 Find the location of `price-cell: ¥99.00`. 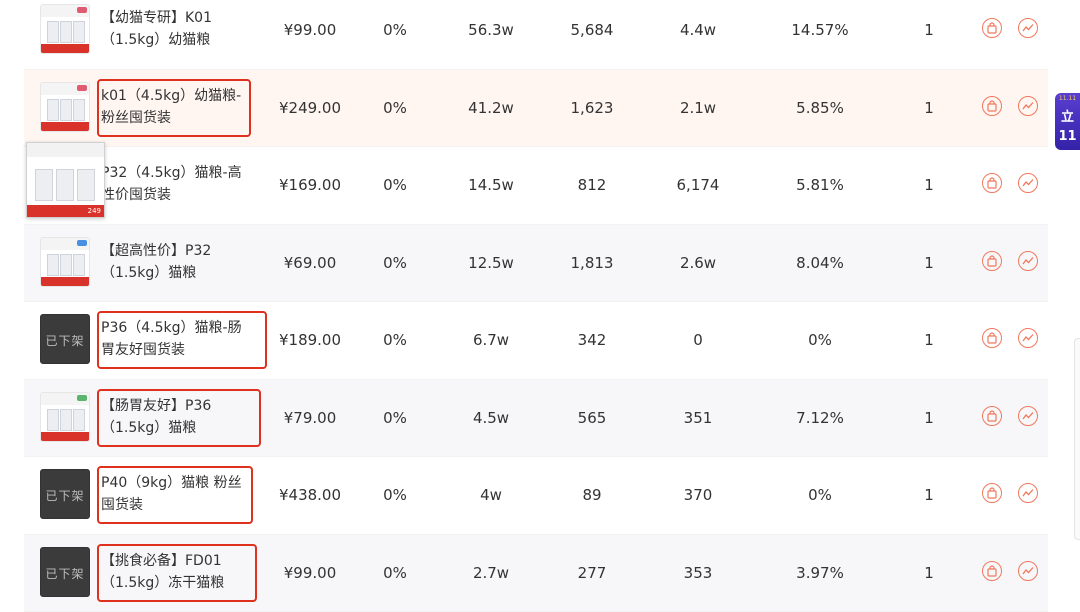

price-cell: ¥99.00 is located at coordinates (310, 34).